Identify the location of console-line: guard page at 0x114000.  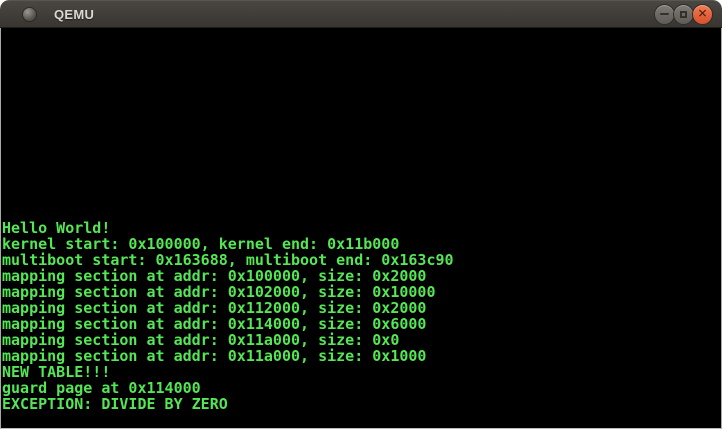
(101, 388).